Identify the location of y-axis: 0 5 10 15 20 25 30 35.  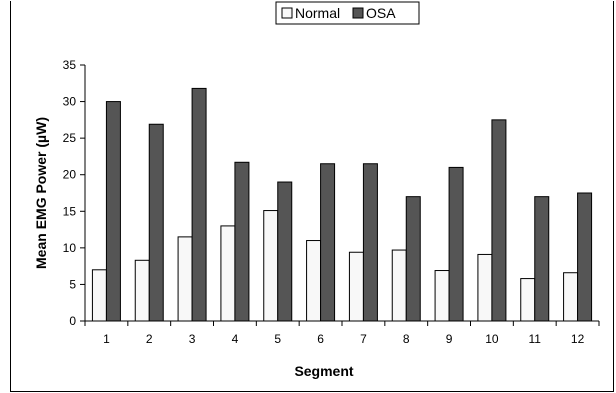
(74, 193).